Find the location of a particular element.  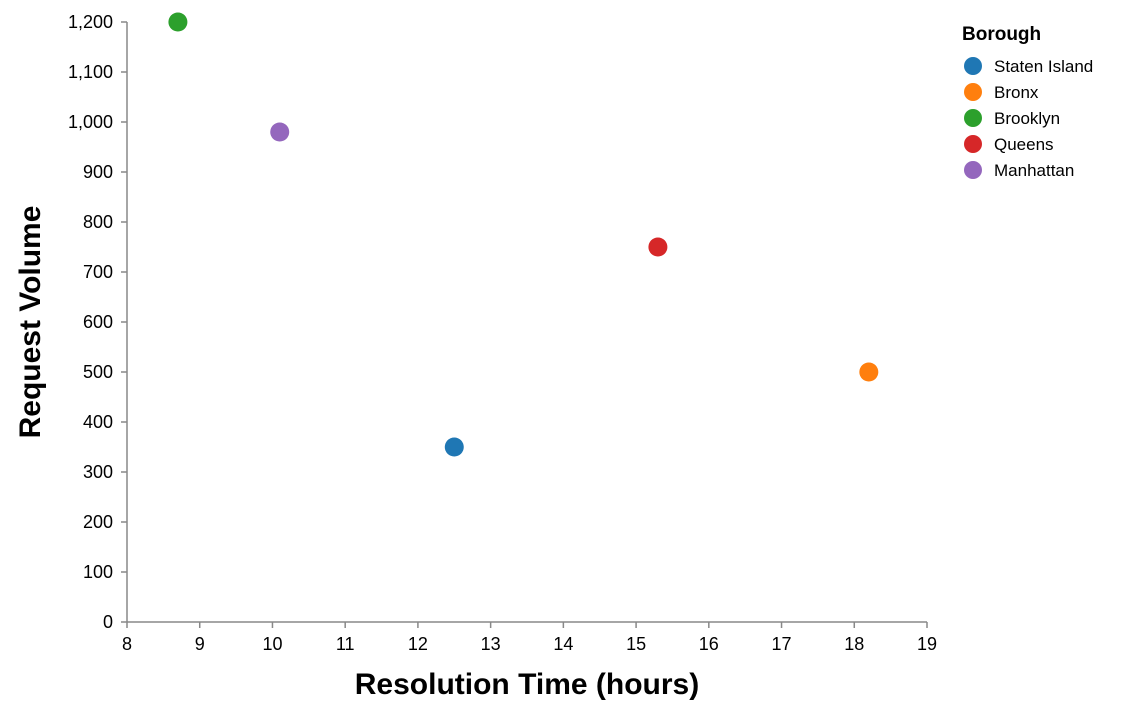

y-tick-label: 700 is located at coordinates (98, 272).